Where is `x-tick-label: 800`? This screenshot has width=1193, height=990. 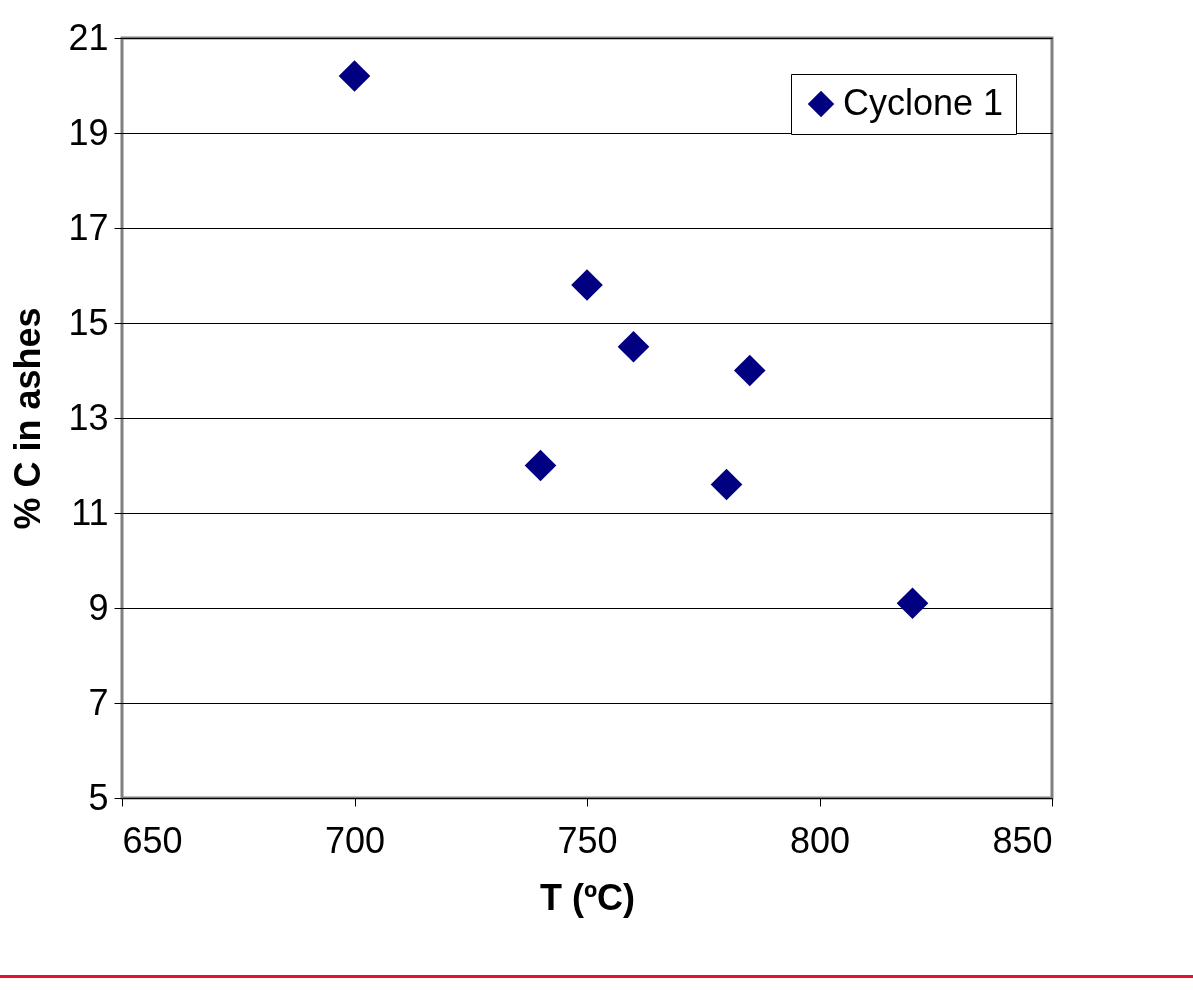
x-tick-label: 800 is located at coordinates (820, 840).